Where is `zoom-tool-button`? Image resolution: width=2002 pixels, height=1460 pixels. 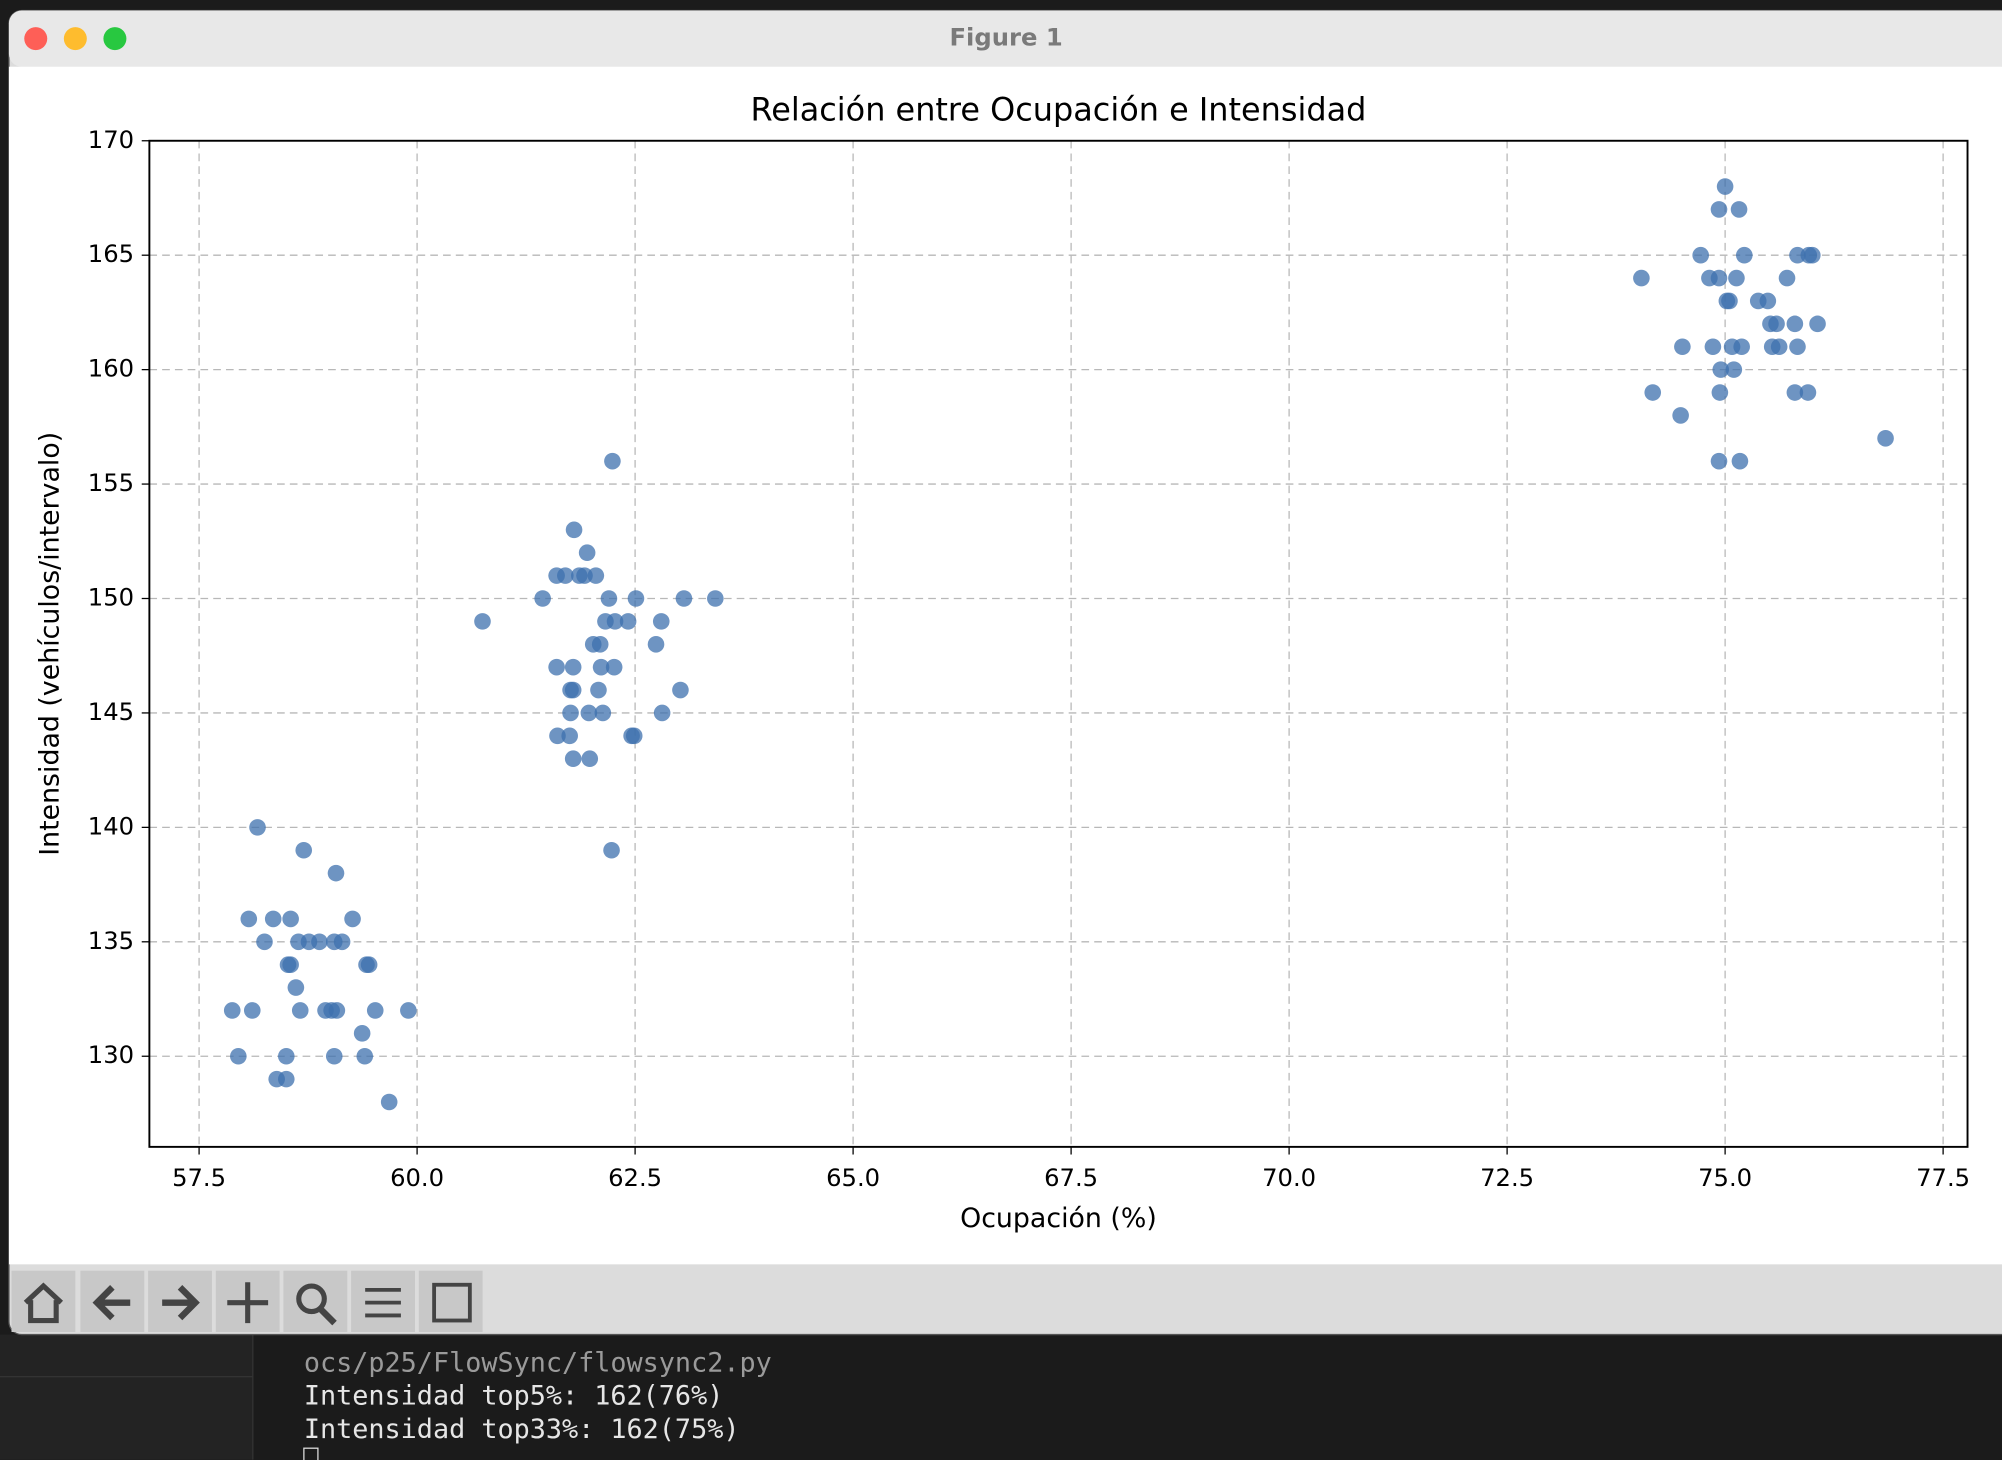
zoom-tool-button is located at coordinates (315, 1301).